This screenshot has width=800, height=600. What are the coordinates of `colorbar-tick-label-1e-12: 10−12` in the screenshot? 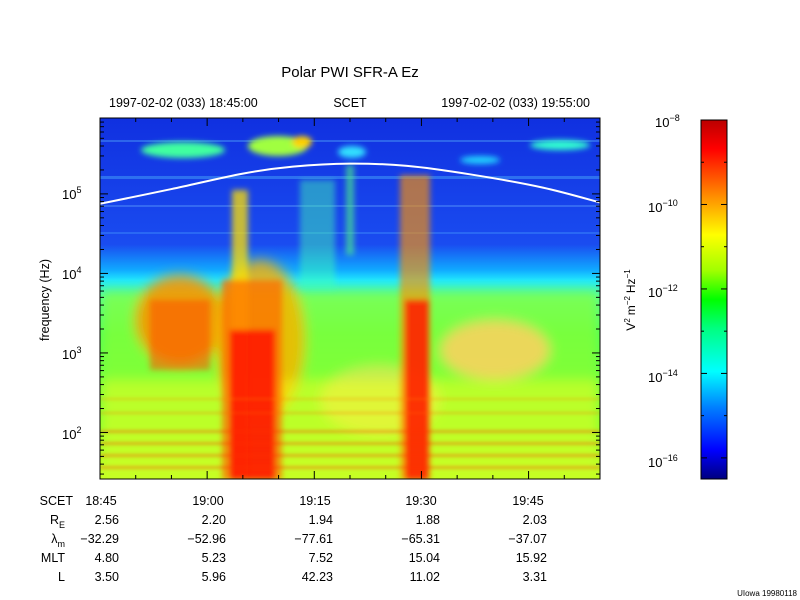 It's located at (663, 291).